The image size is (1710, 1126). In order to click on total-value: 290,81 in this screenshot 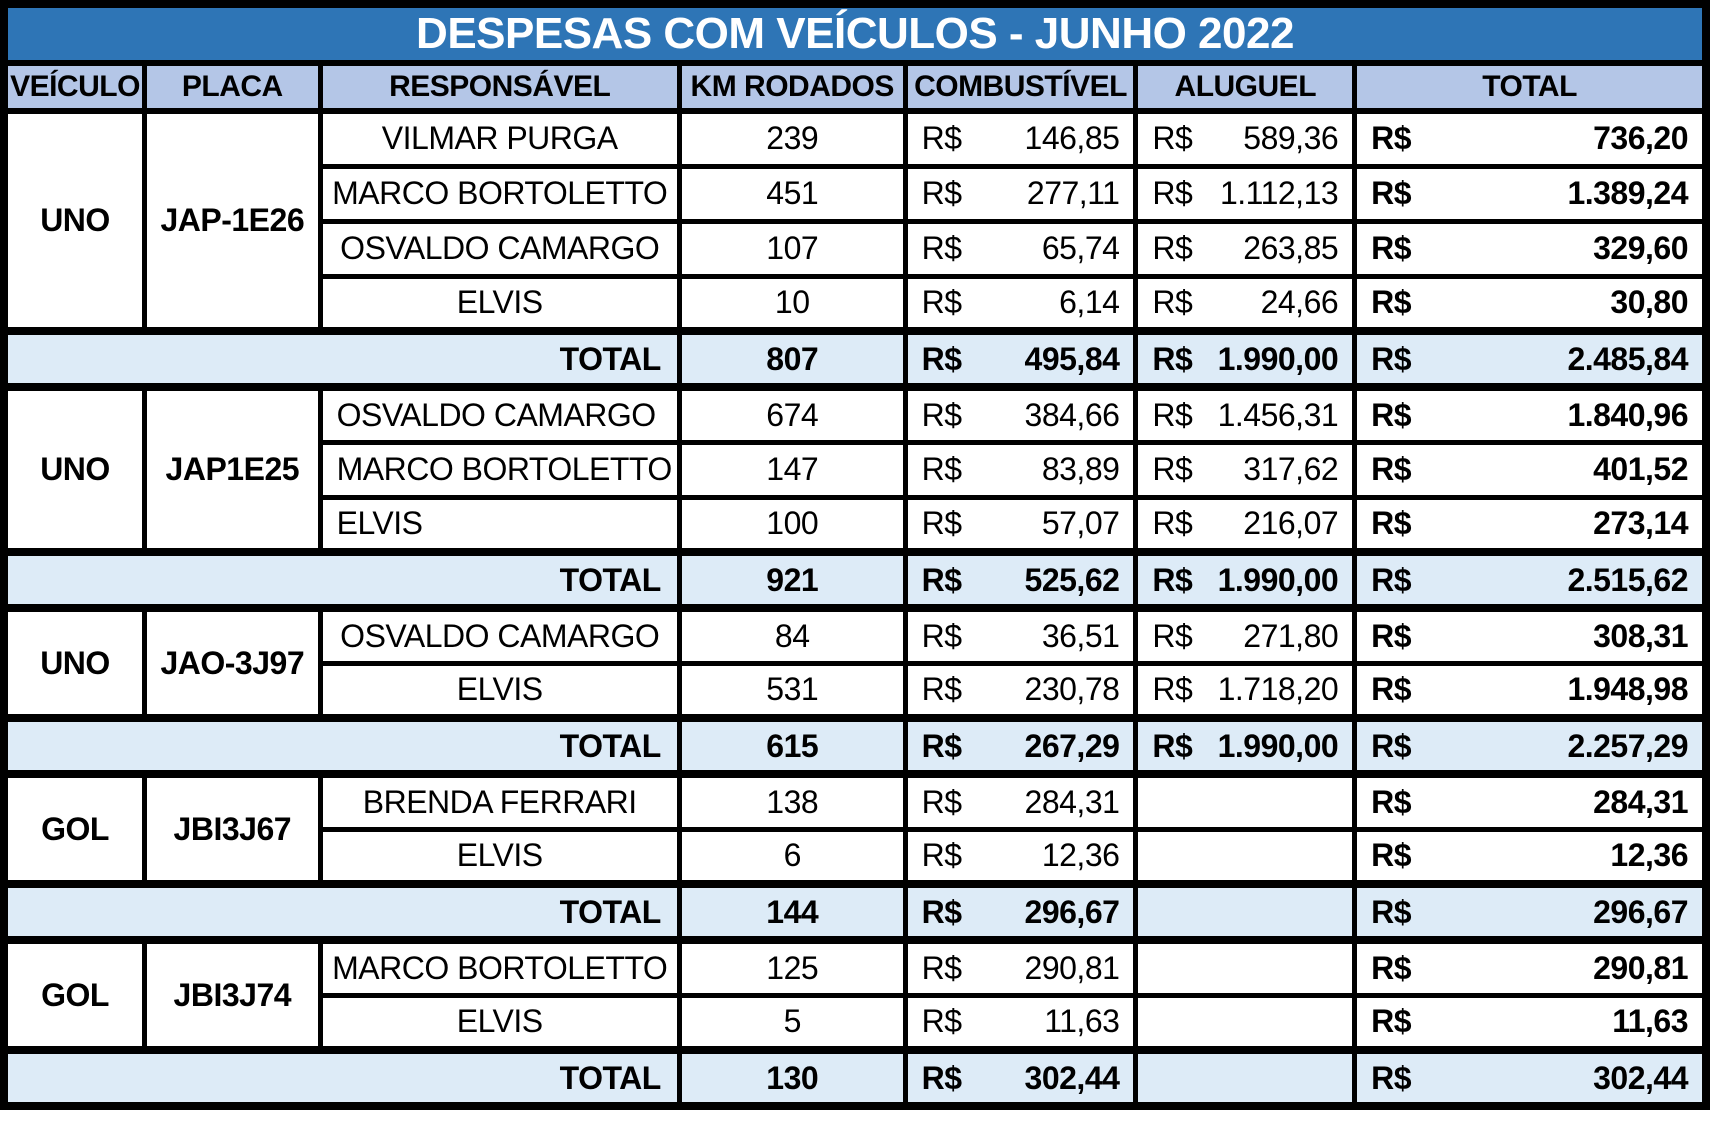, I will do `click(1640, 967)`.